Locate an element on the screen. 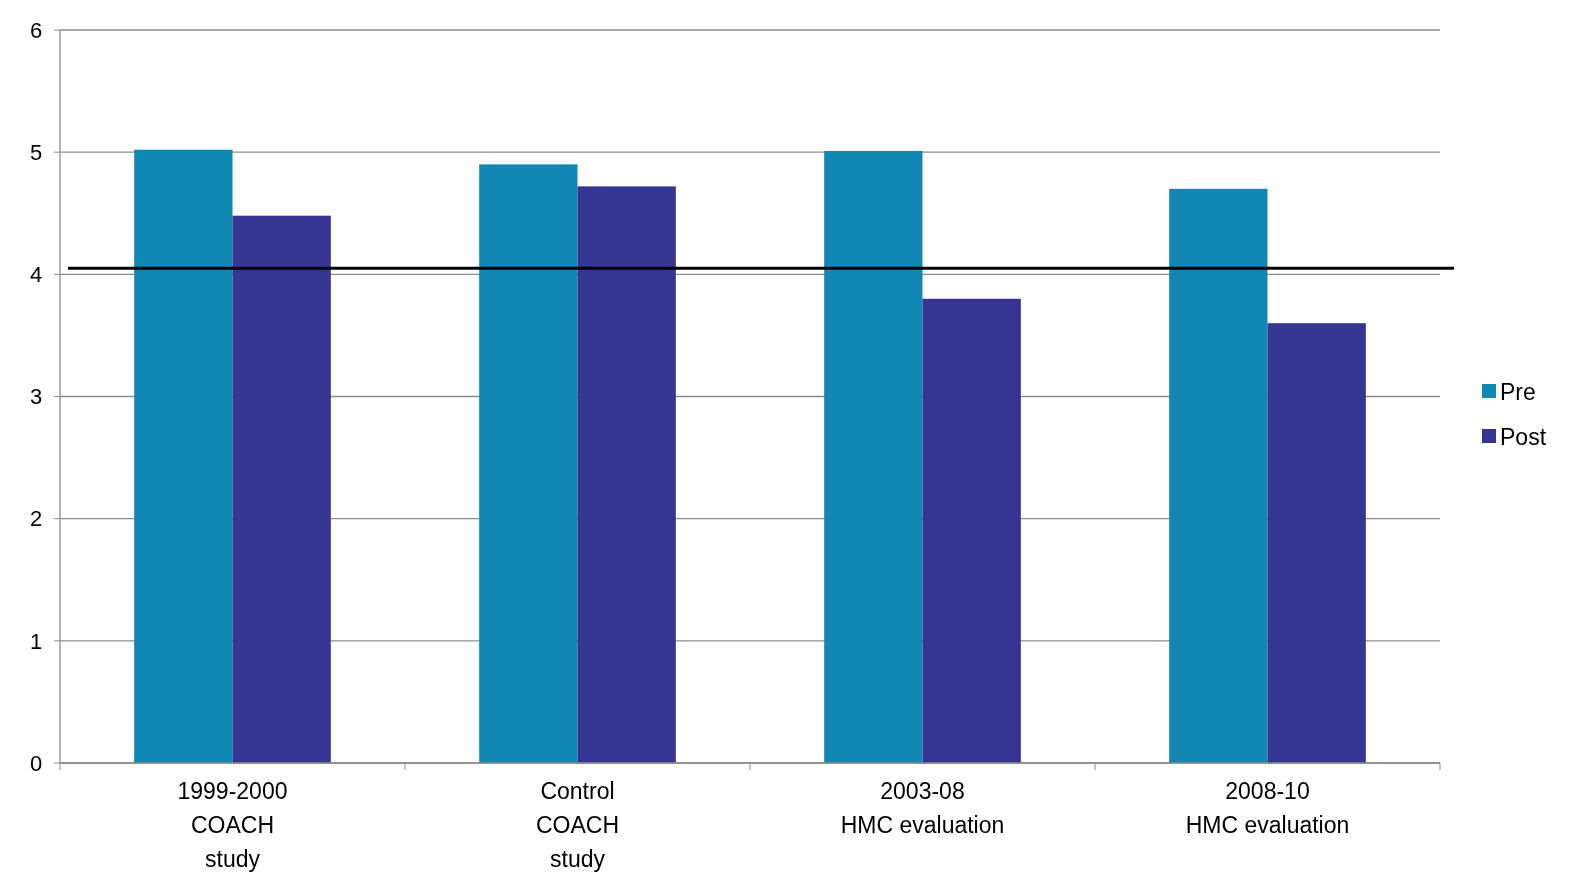 Image resolution: width=1576 pixels, height=893 pixels. y-tick-label: 1 is located at coordinates (36, 641).